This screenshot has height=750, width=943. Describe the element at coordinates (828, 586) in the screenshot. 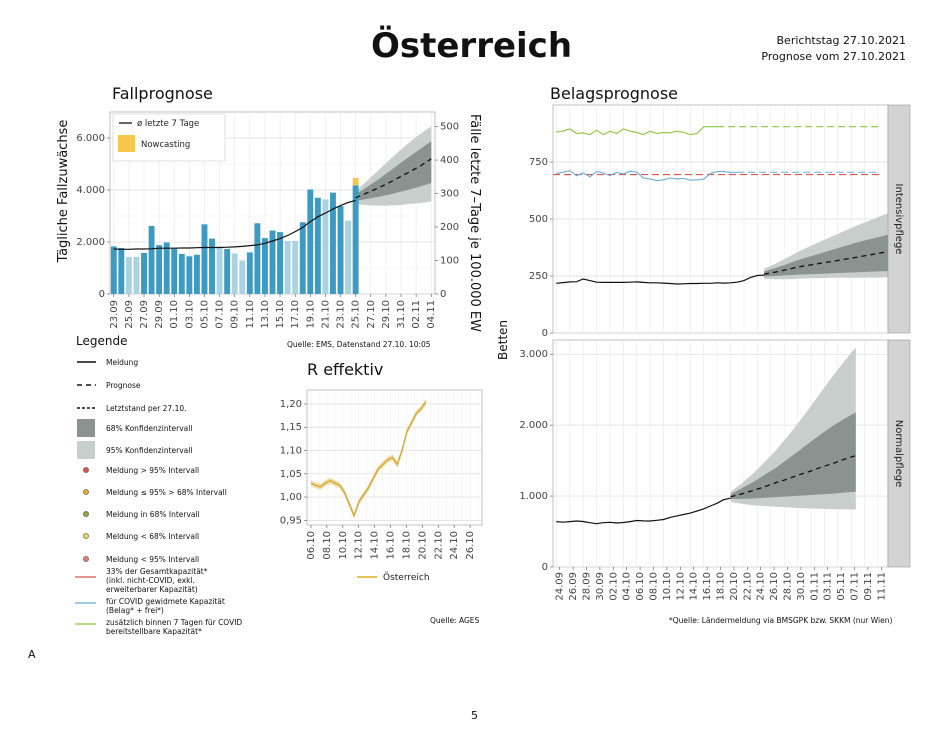

I see `belag-xtick-label: 03.11` at that location.